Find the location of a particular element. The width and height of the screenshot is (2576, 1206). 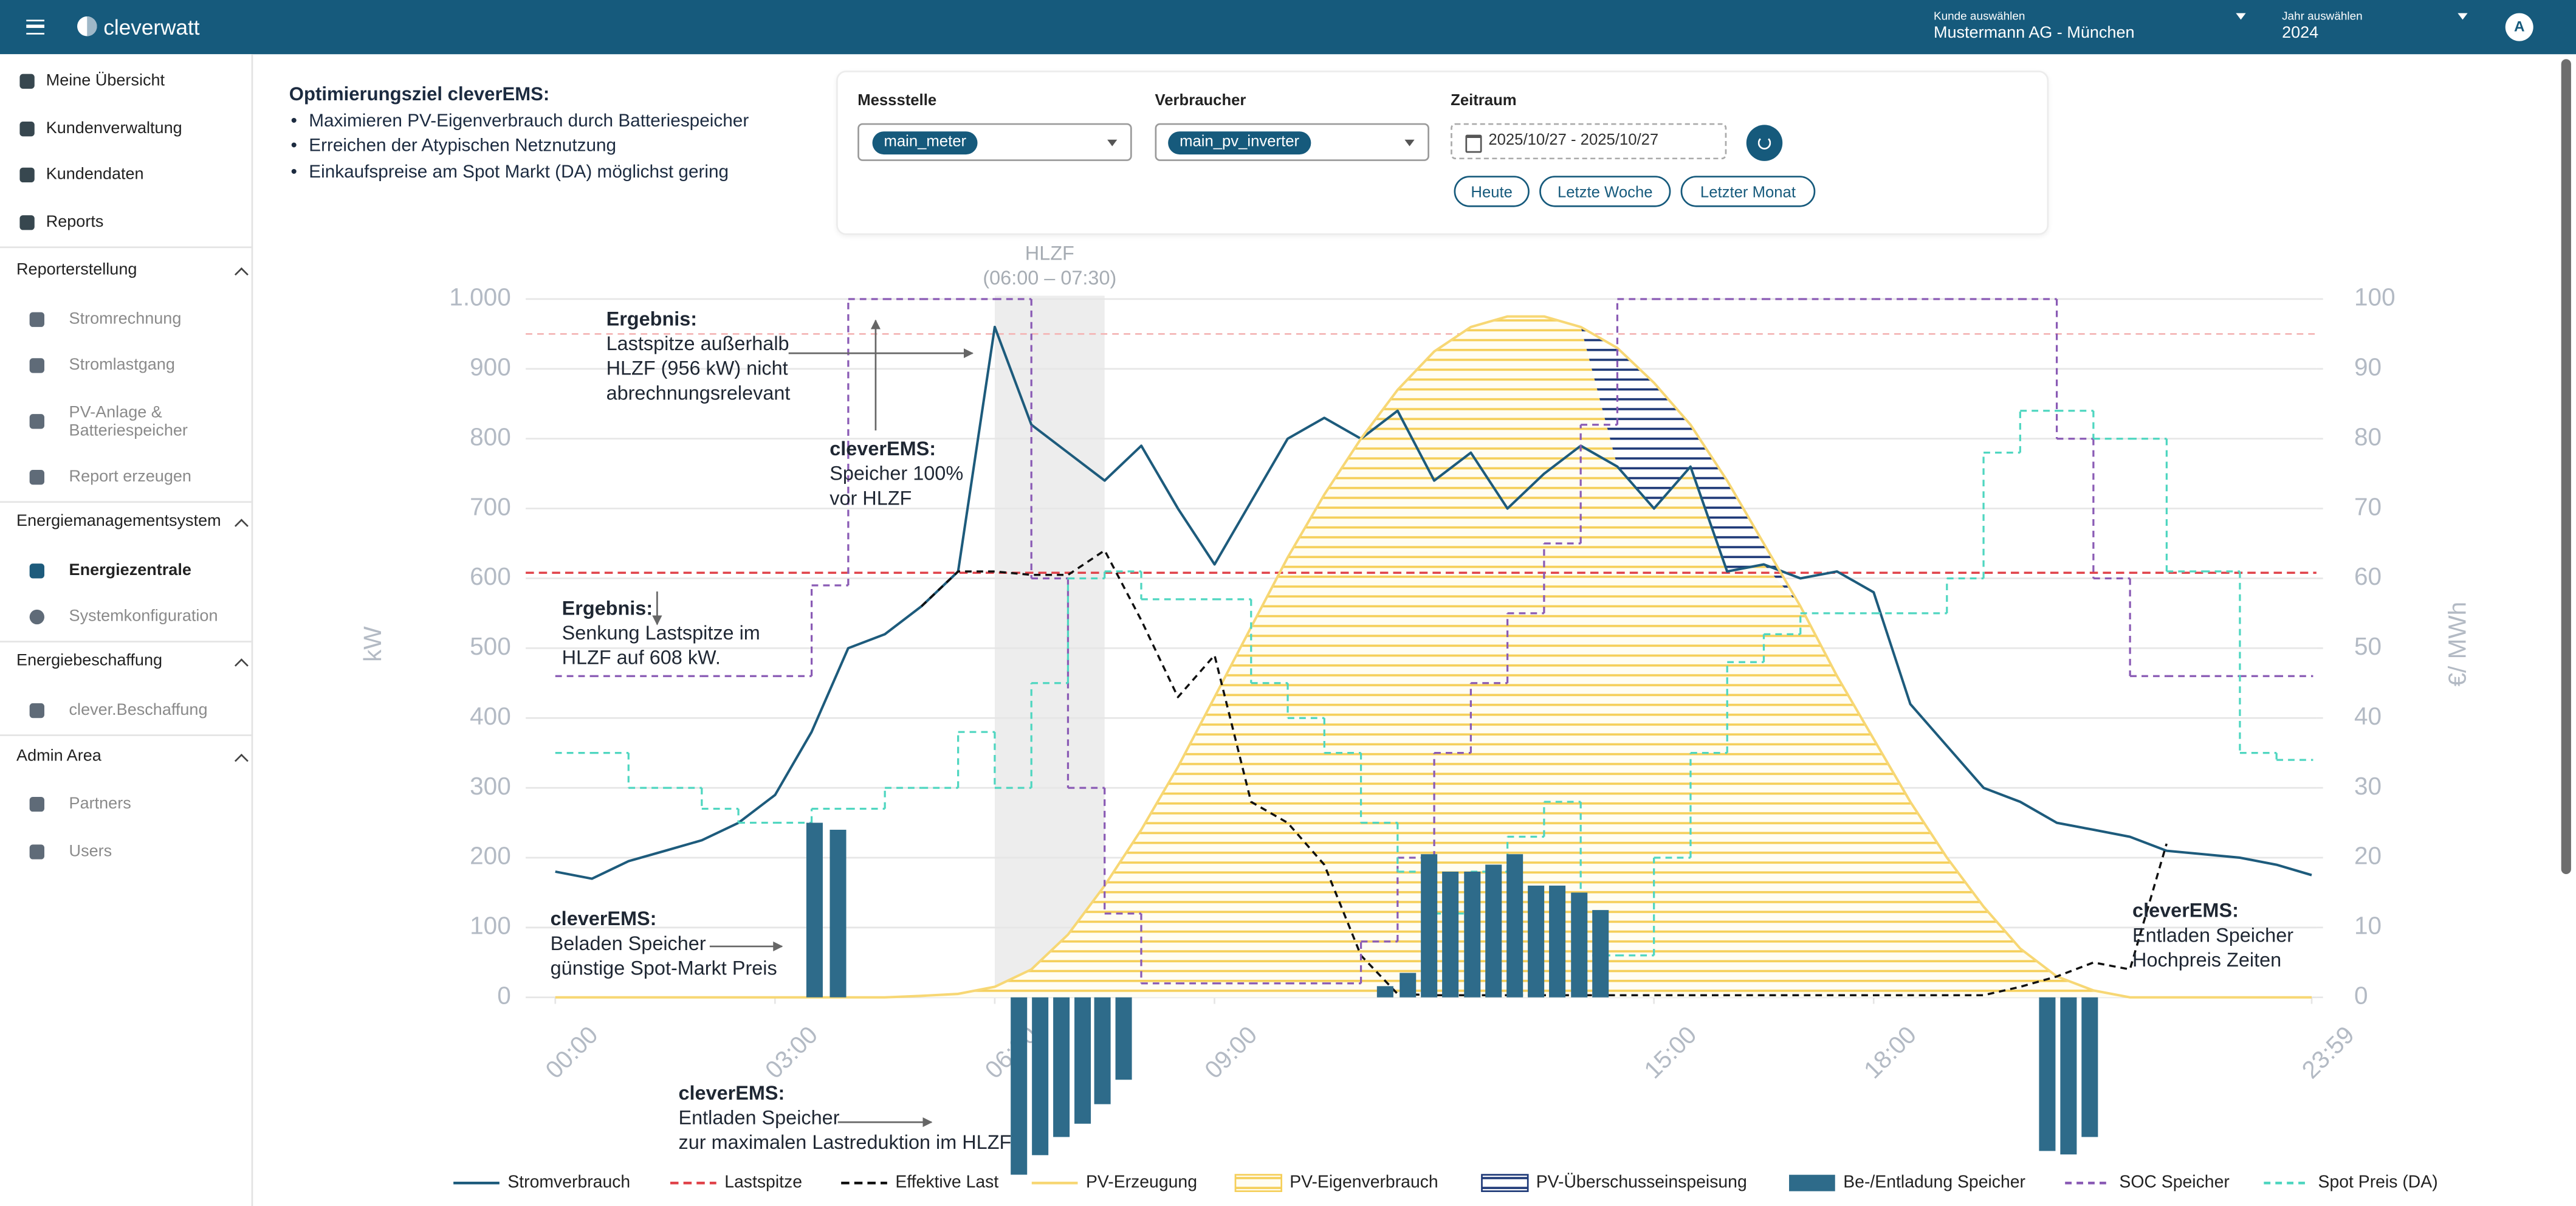

annotation-line: Senkung Lastspitze im is located at coordinates (661, 633).